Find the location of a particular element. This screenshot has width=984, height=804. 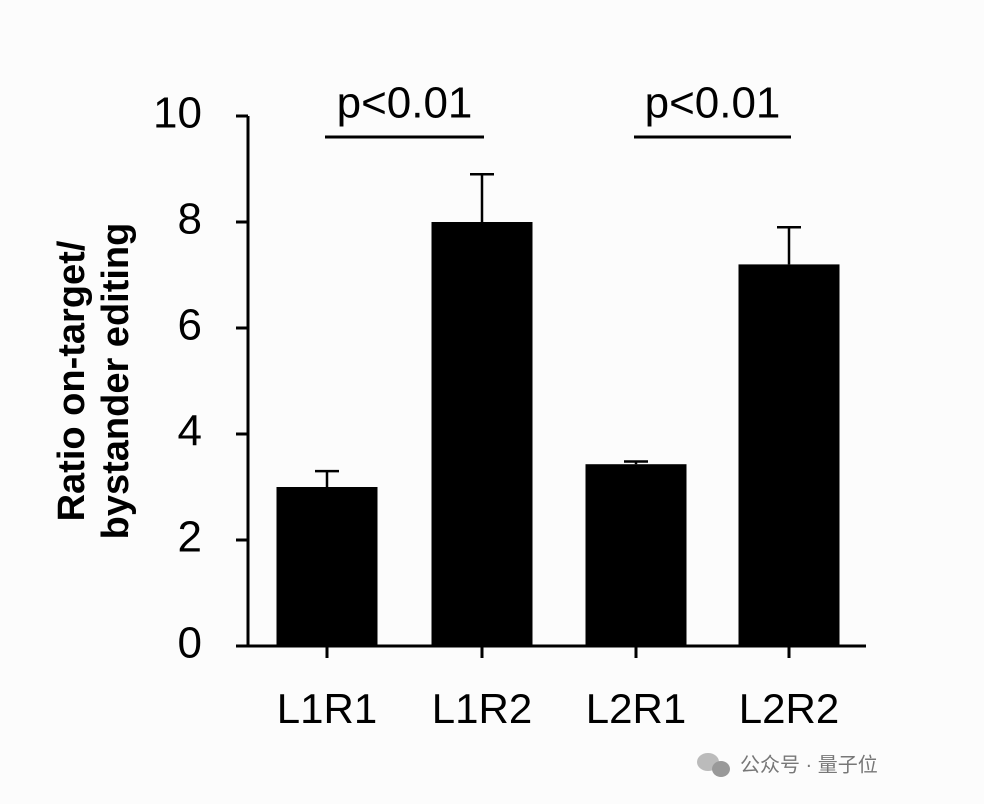

y-tick-label: 2 is located at coordinates (190, 537).